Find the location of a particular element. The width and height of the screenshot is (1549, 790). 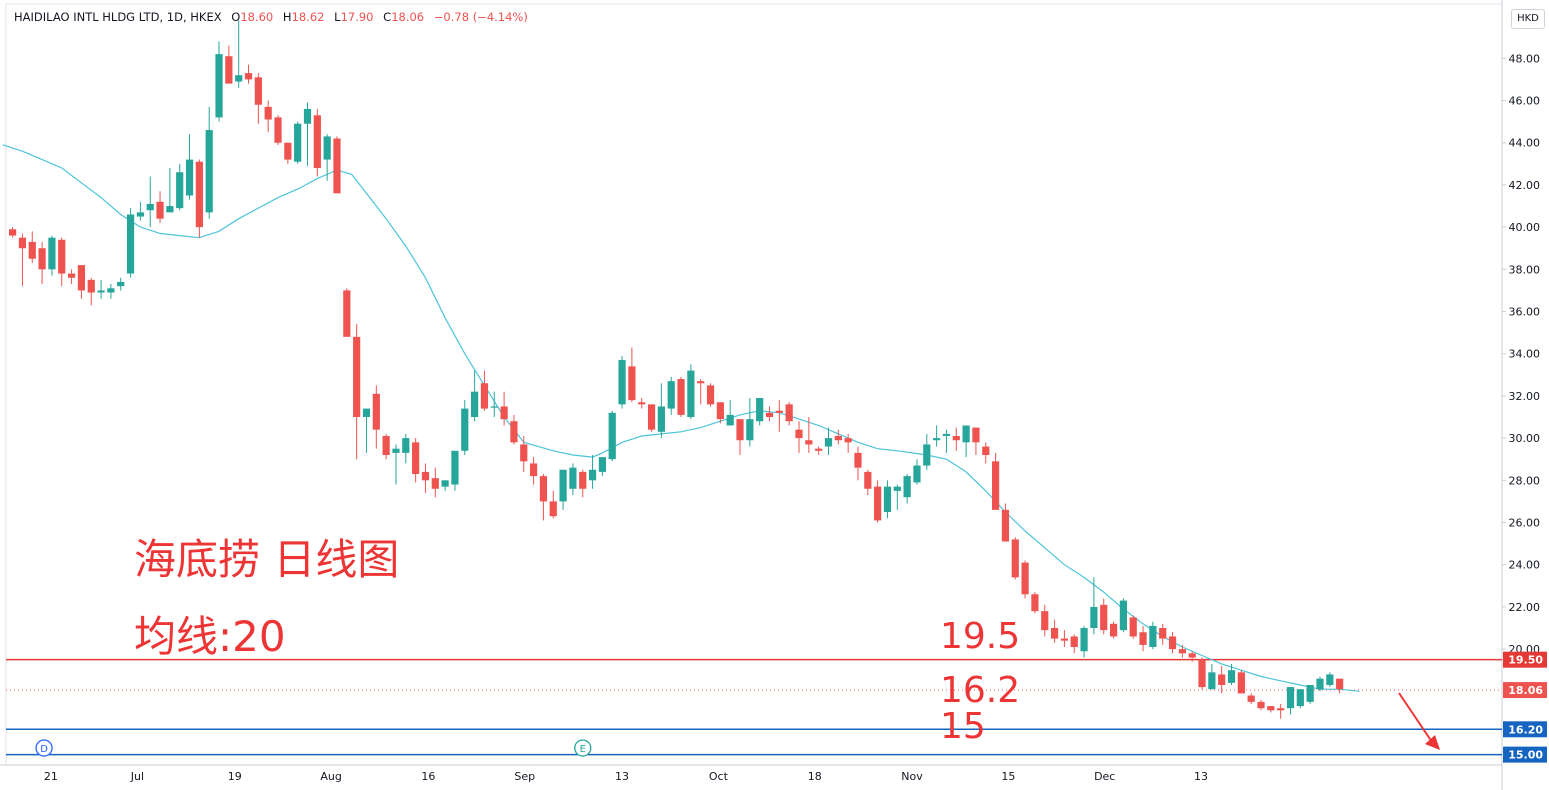

x-tick-label: 18 is located at coordinates (815, 776).